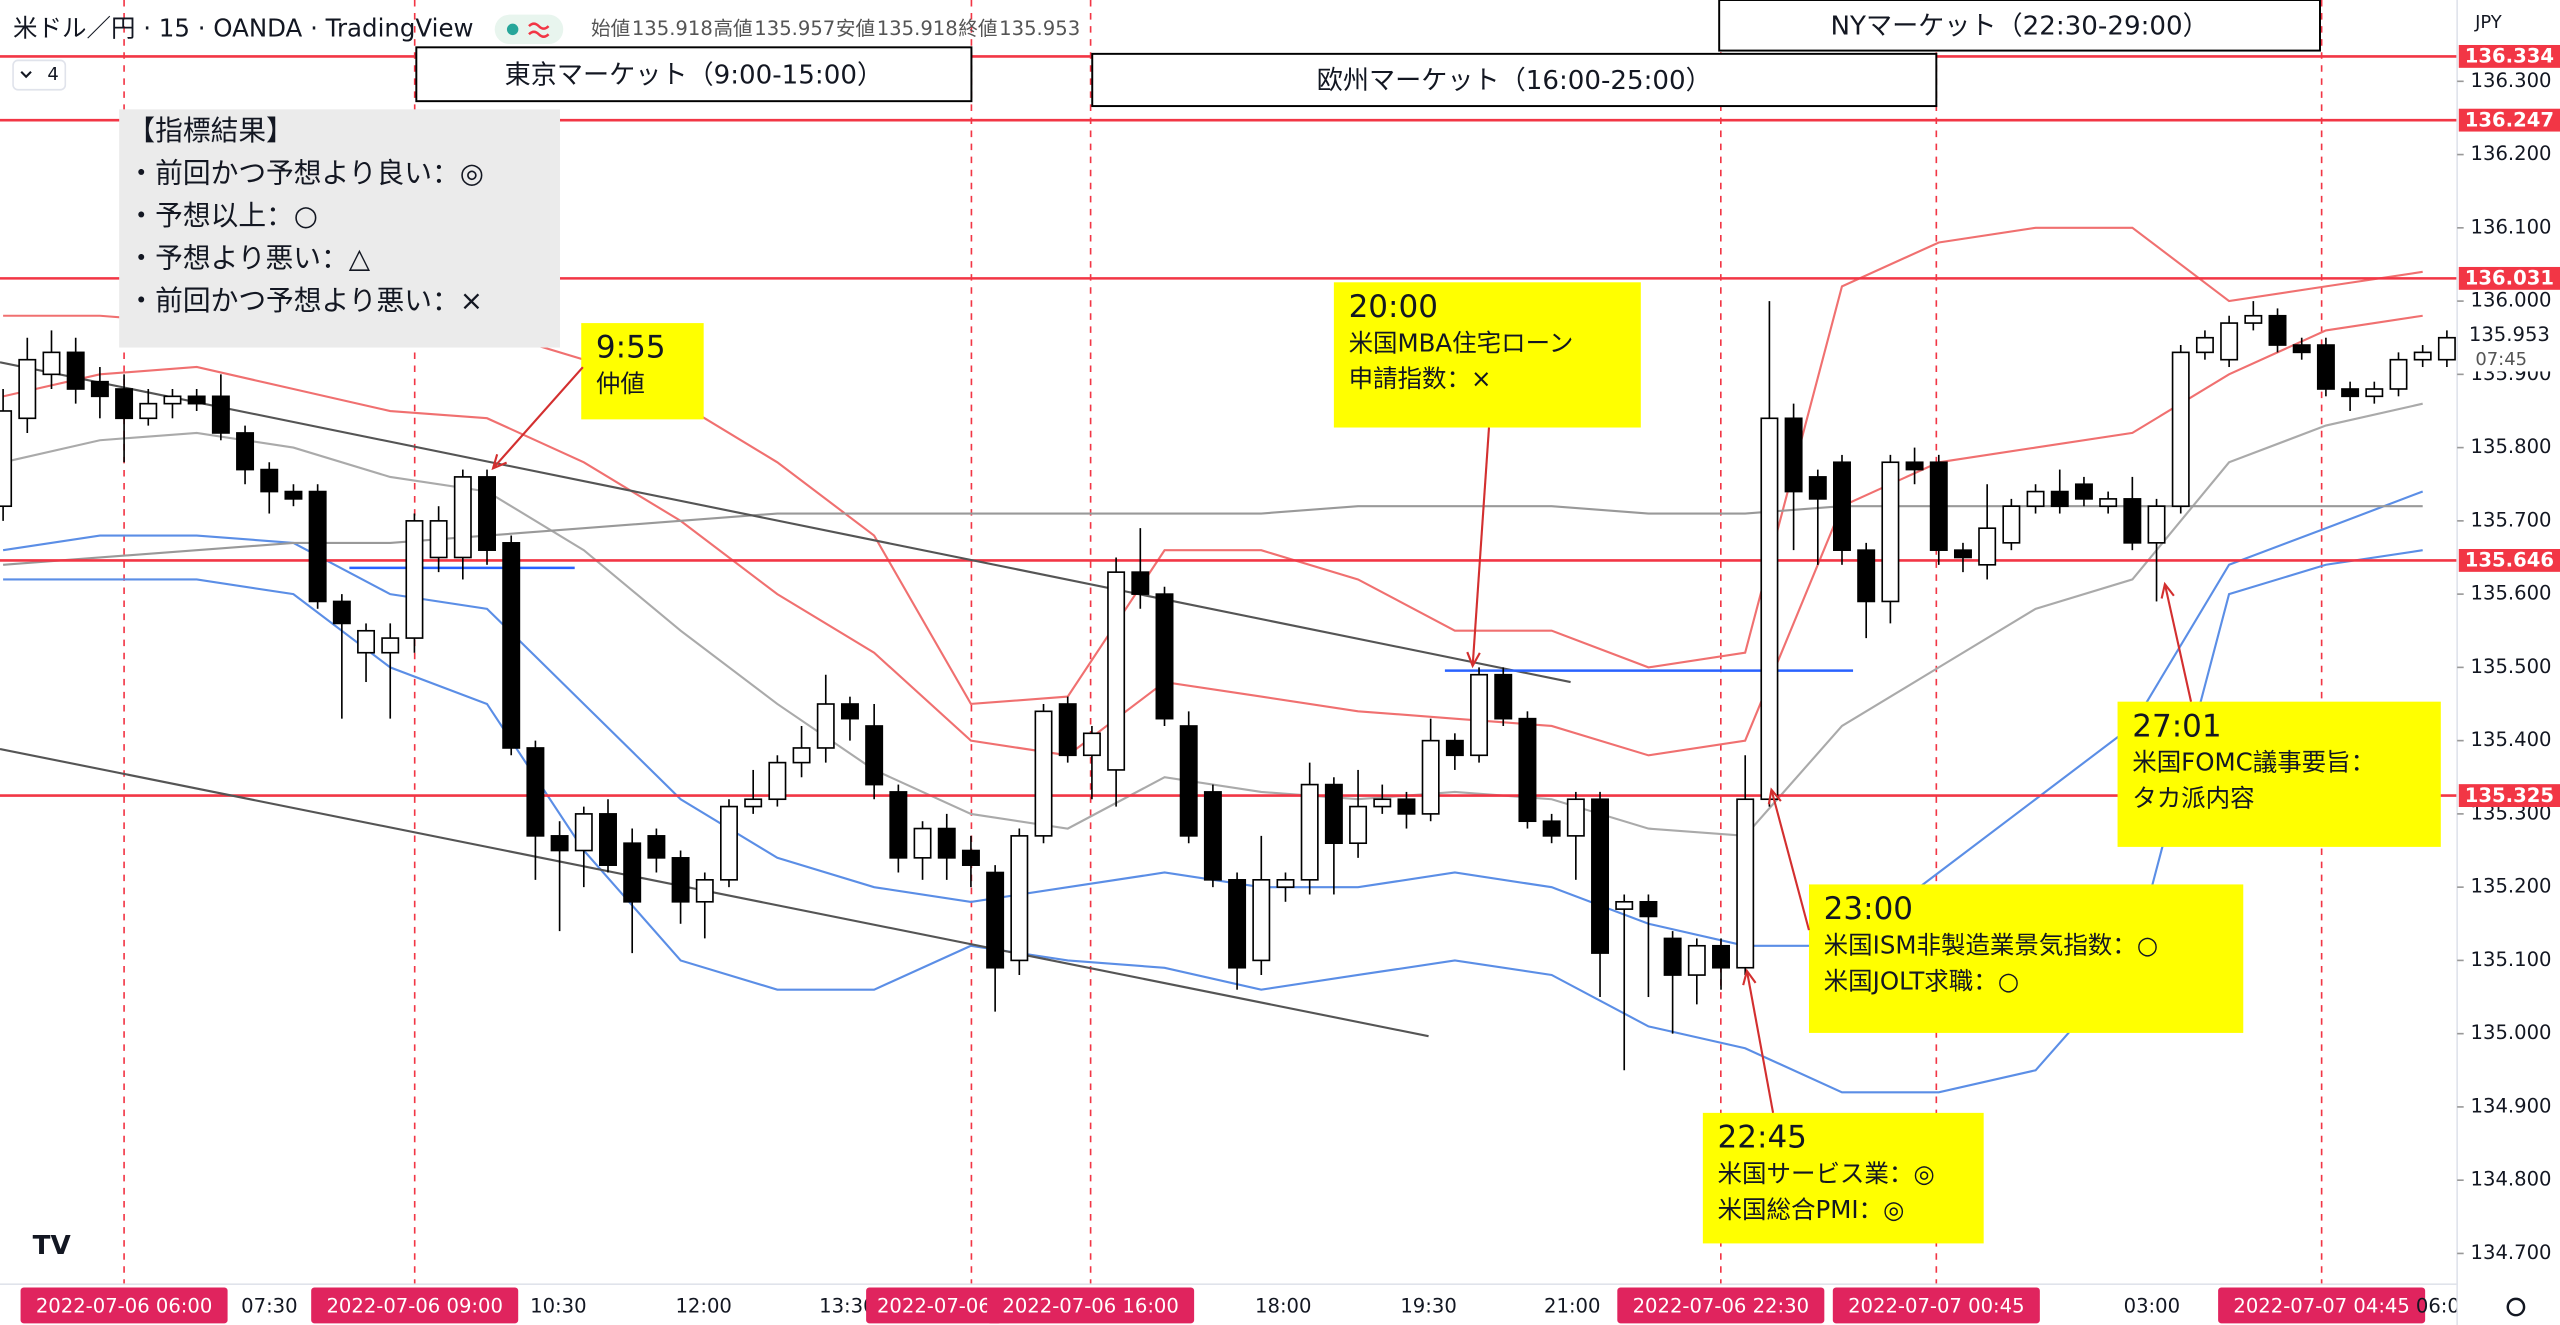 This screenshot has height=1325, width=2560. Describe the element at coordinates (52, 74) in the screenshot. I see `indicator-count: 4` at that location.